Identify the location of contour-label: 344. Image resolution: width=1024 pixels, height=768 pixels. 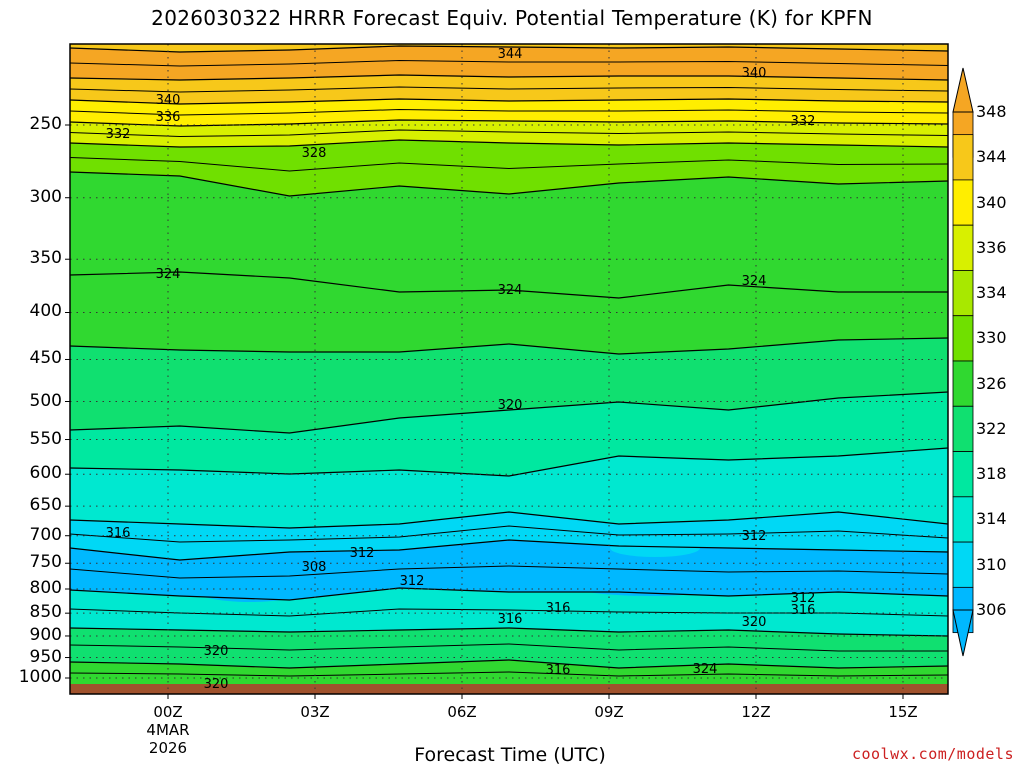
(510, 54).